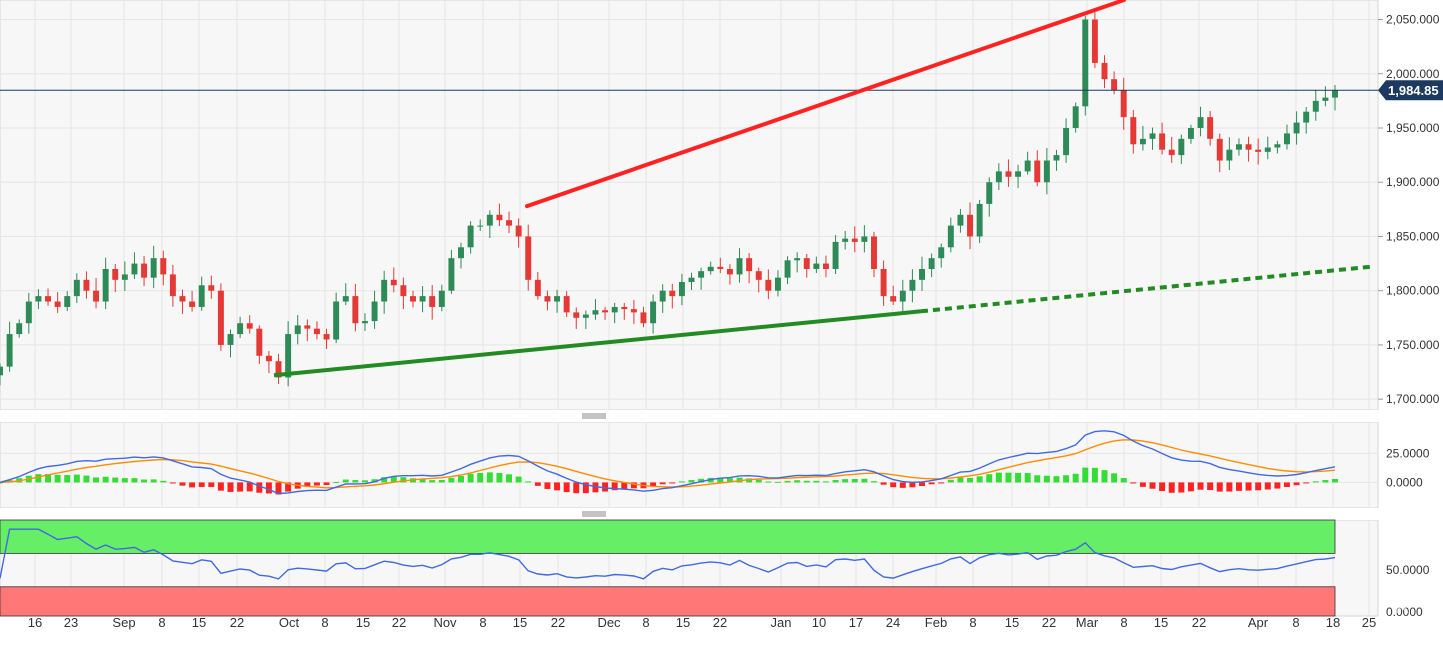 The image size is (1443, 647). Describe the element at coordinates (1395, 605) in the screenshot. I see `watermark: FX` at that location.